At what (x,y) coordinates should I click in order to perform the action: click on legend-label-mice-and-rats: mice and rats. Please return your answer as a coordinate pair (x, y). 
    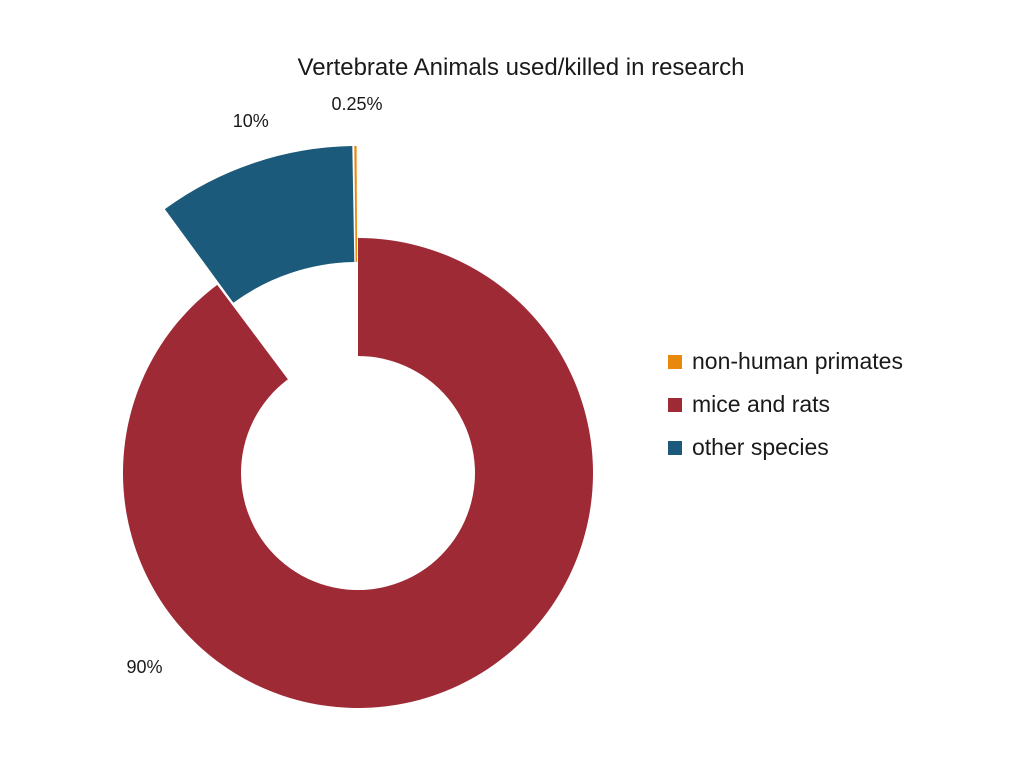
    Looking at the image, I should click on (761, 404).